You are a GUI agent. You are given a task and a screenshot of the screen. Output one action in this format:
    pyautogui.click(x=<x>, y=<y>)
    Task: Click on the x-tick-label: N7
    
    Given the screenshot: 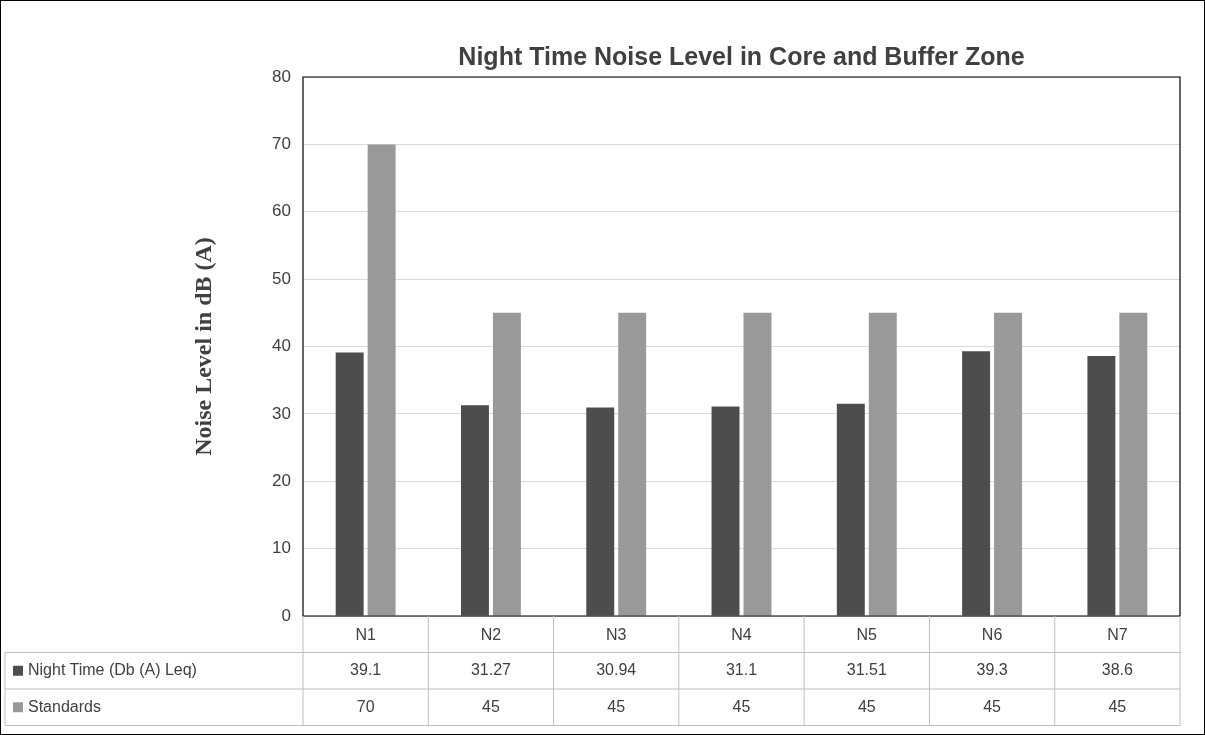 What is the action you would take?
    pyautogui.click(x=1117, y=635)
    